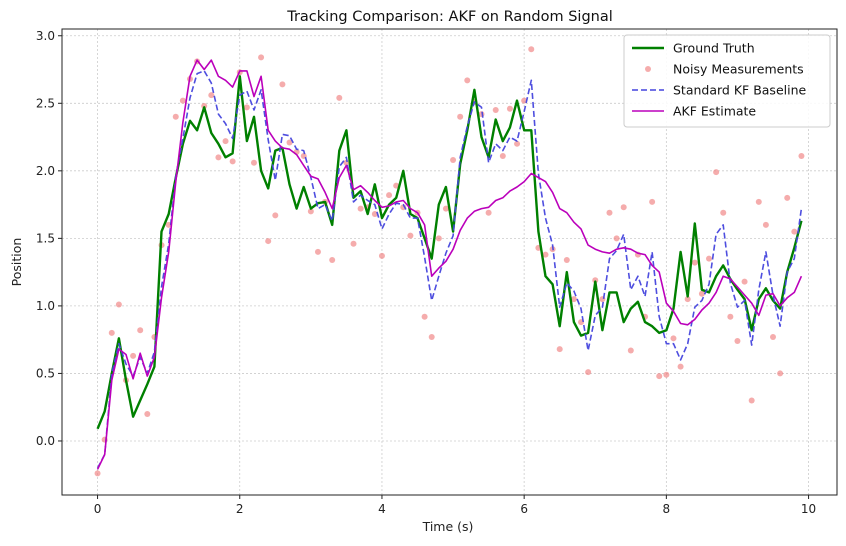 Image resolution: width=846 pixels, height=546 pixels. I want to click on legend-label: Noisy Measurements, so click(738, 69).